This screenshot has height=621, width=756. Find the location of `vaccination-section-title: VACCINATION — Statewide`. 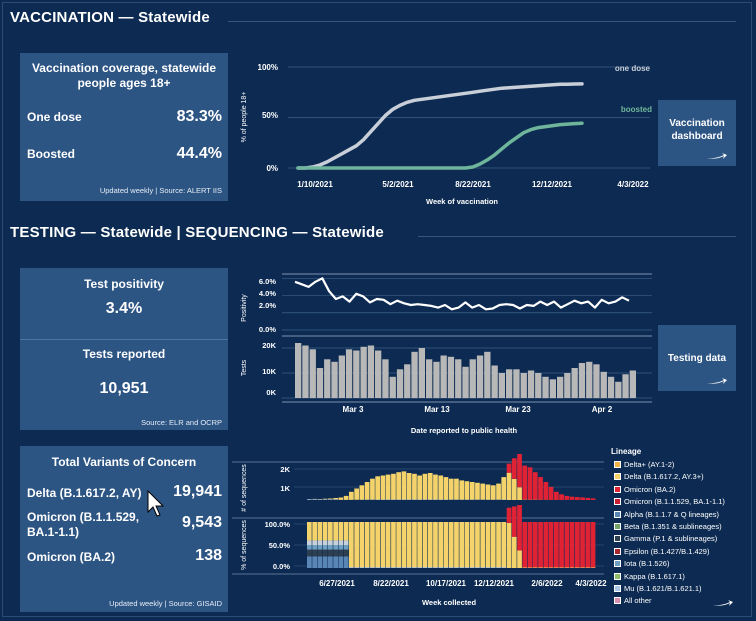

vaccination-section-title: VACCINATION — Statewide is located at coordinates (110, 17).